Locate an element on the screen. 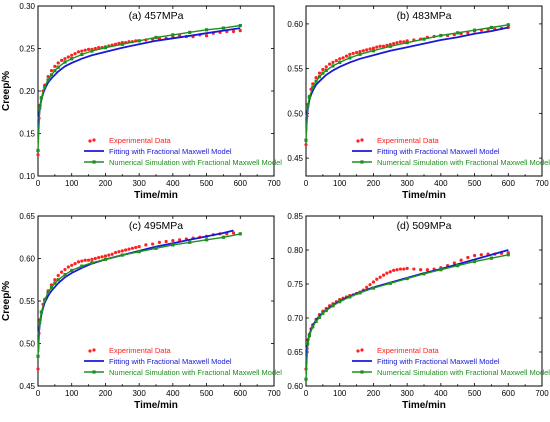  y-tick-label: 0.60 is located at coordinates (295, 386).